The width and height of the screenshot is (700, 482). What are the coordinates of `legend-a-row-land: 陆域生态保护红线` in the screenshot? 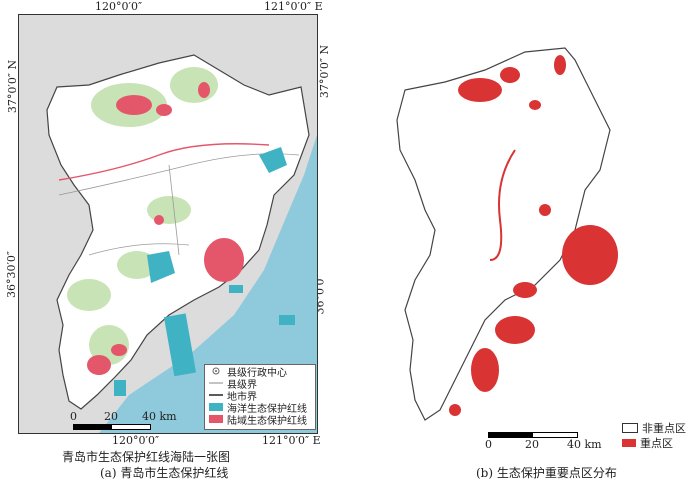 It's located at (260, 420).